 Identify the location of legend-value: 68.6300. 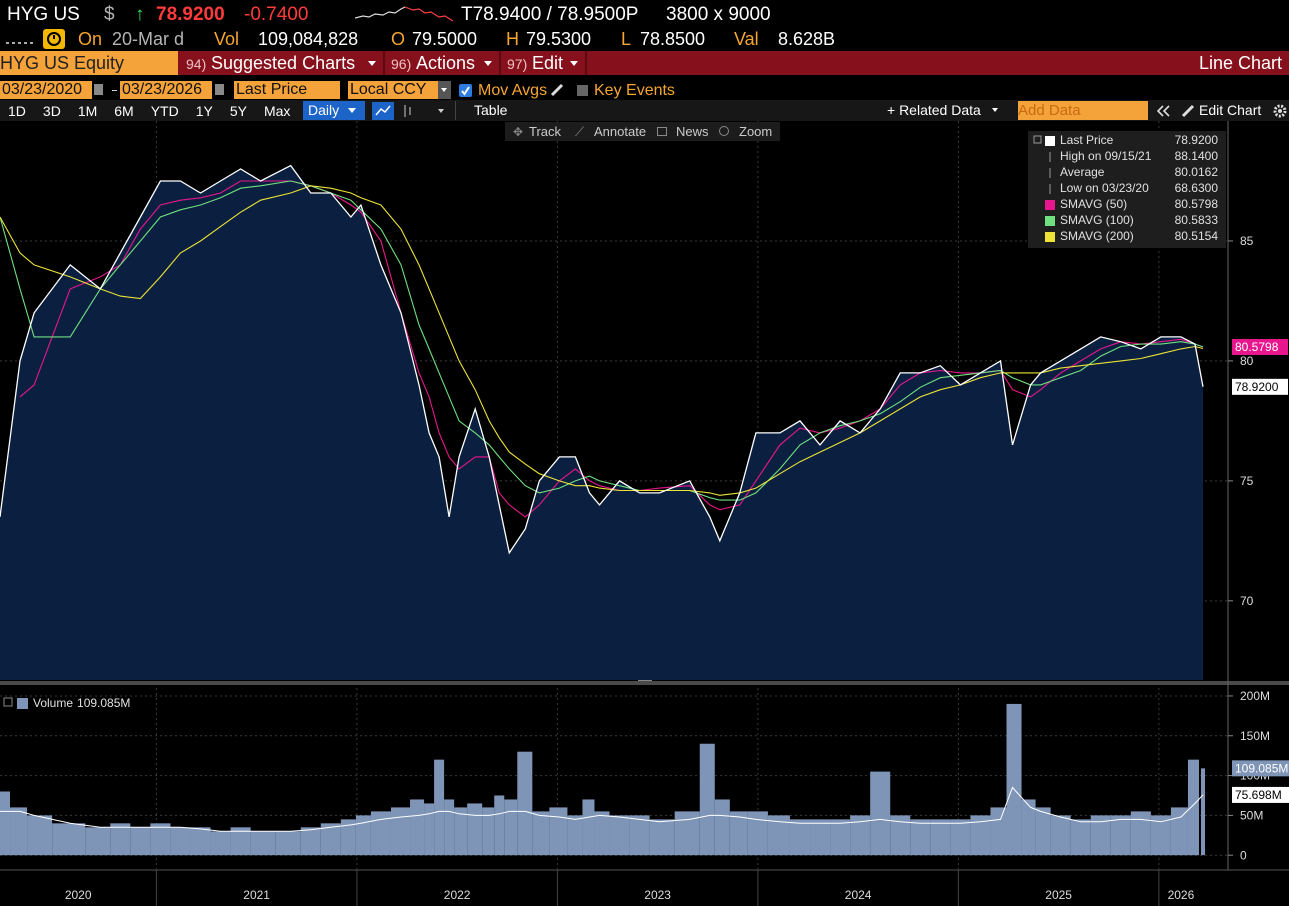
(1197, 188).